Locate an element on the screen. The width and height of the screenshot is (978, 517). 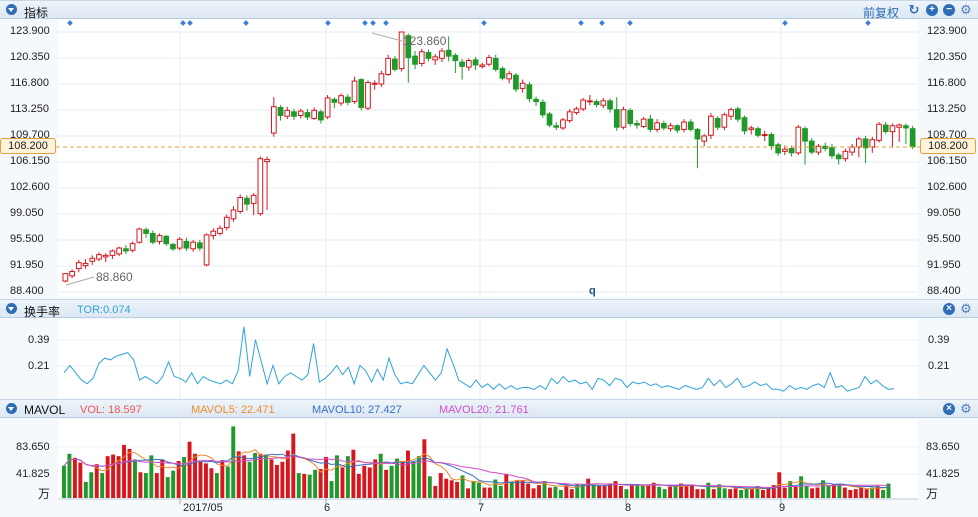
plot-area is located at coordinates (488, 359).